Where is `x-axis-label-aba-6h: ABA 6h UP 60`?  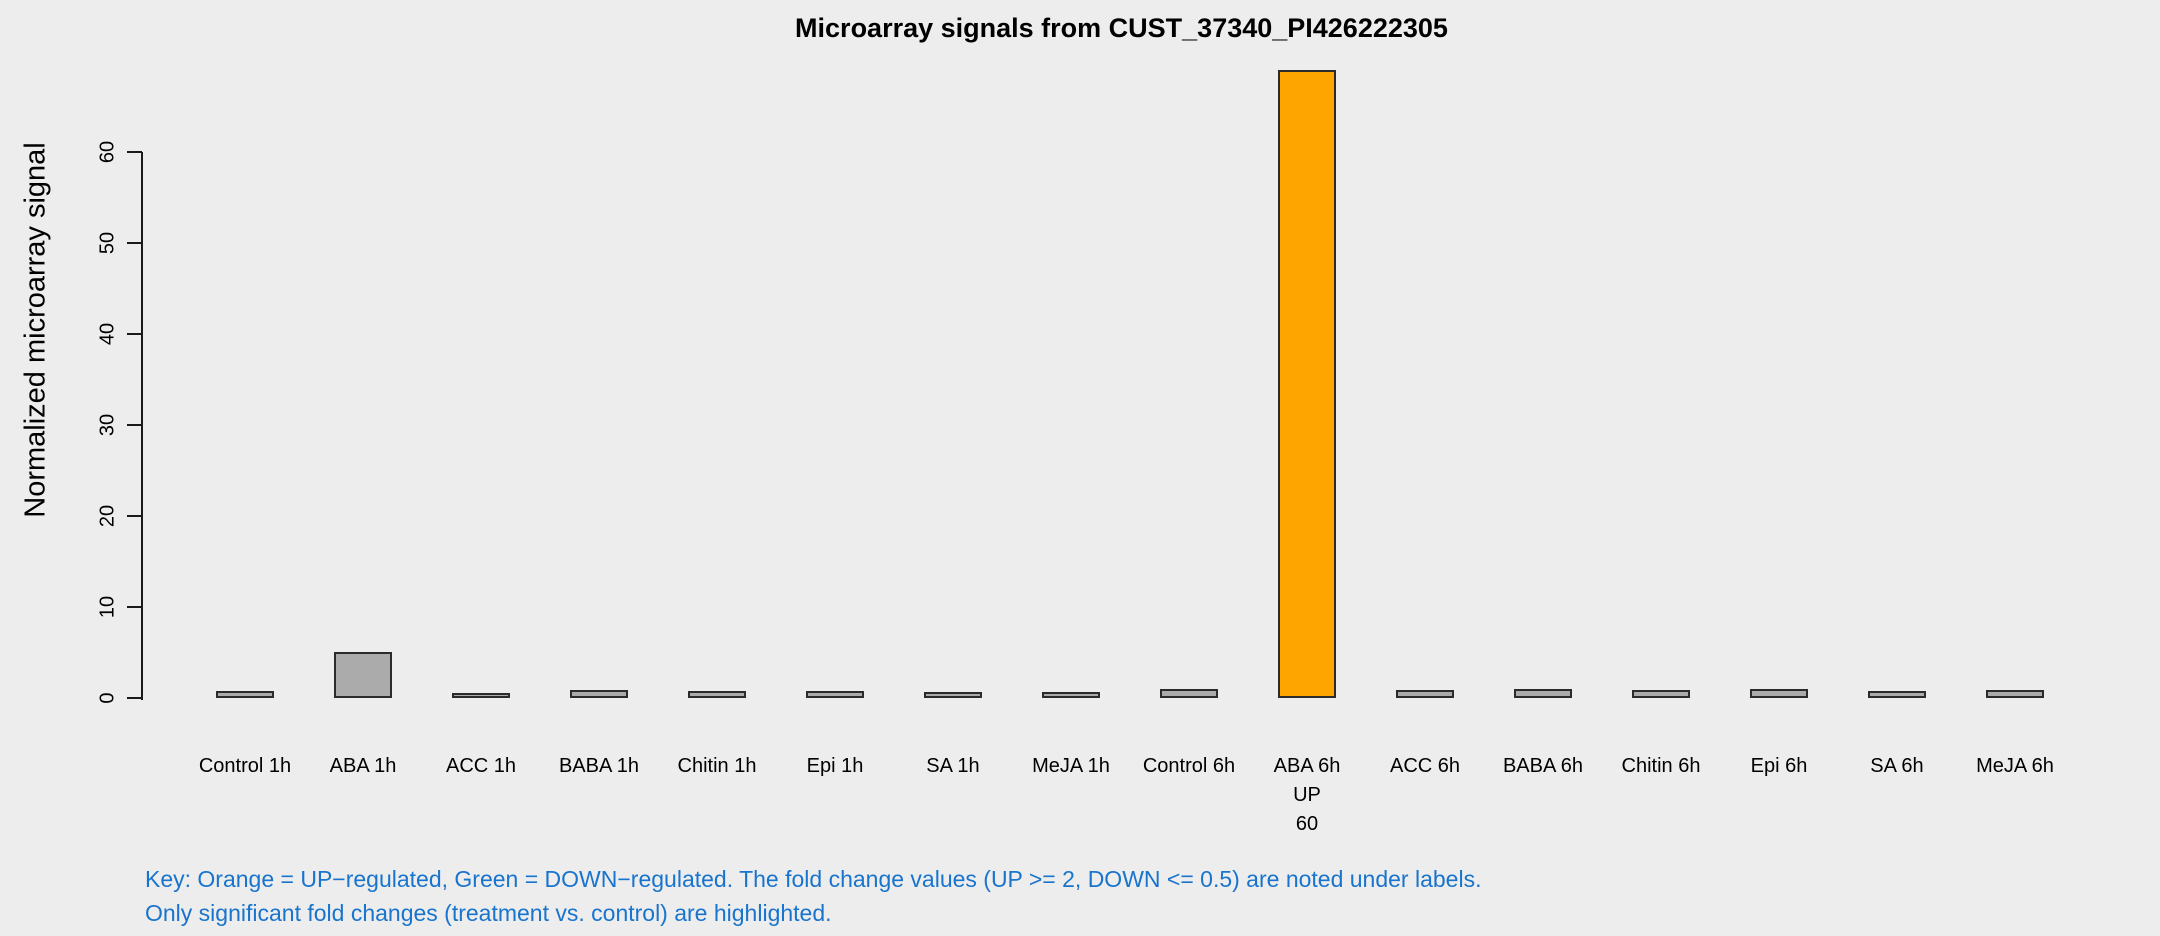 x-axis-label-aba-6h: ABA 6h UP 60 is located at coordinates (1307, 795).